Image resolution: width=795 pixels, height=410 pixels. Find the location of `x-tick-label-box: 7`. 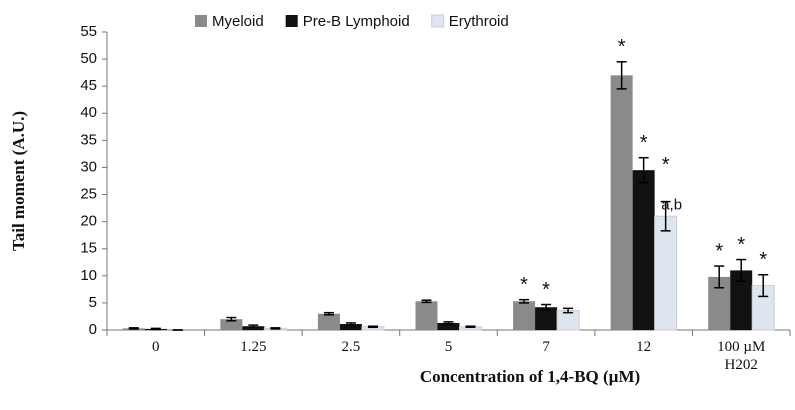

x-tick-label-box: 7 is located at coordinates (546, 347).